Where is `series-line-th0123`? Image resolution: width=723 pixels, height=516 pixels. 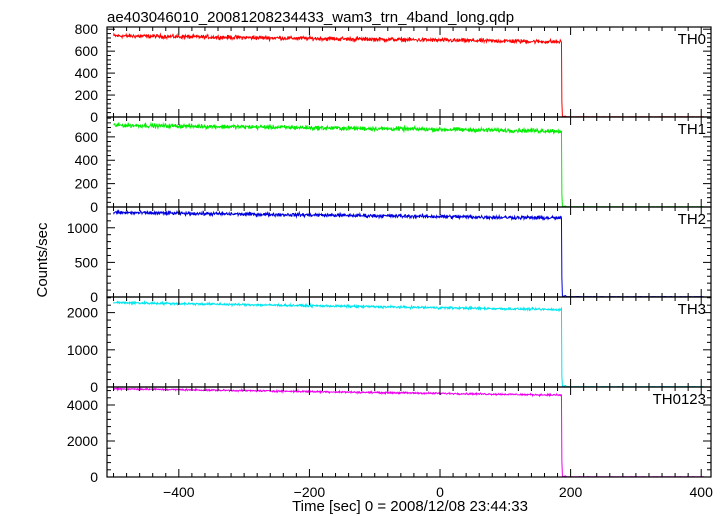
series-line-th0123 is located at coordinates (408, 432).